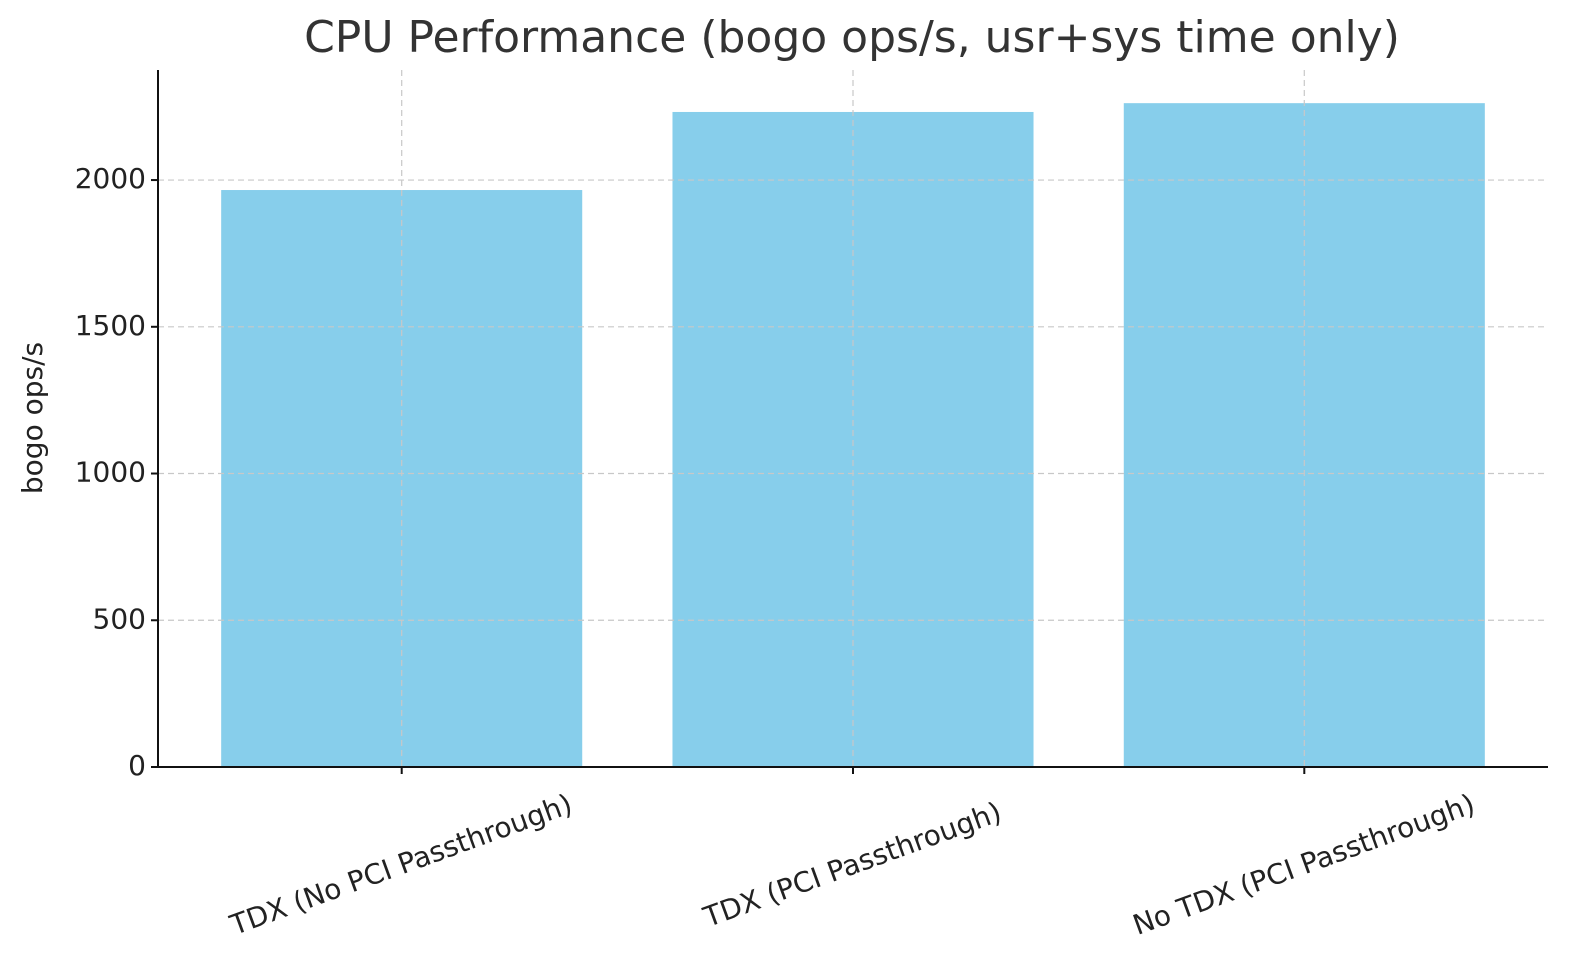 The width and height of the screenshot is (1580, 980). What do you see at coordinates (401, 864) in the screenshot?
I see `x-tick-label: TDX (No PCI Passthrough)` at bounding box center [401, 864].